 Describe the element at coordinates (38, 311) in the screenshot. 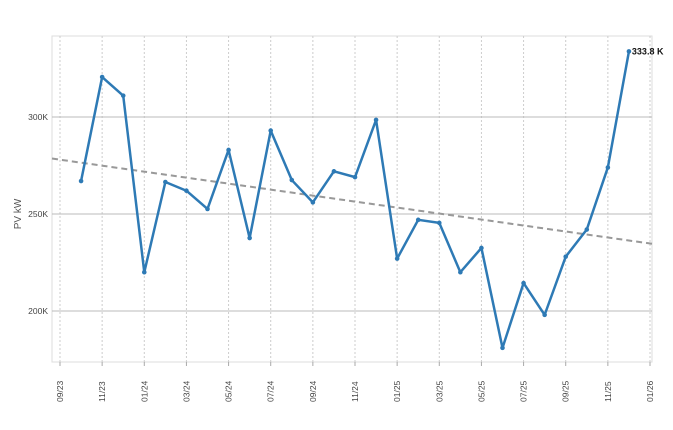

I see `y-tick-label: 200K` at that location.